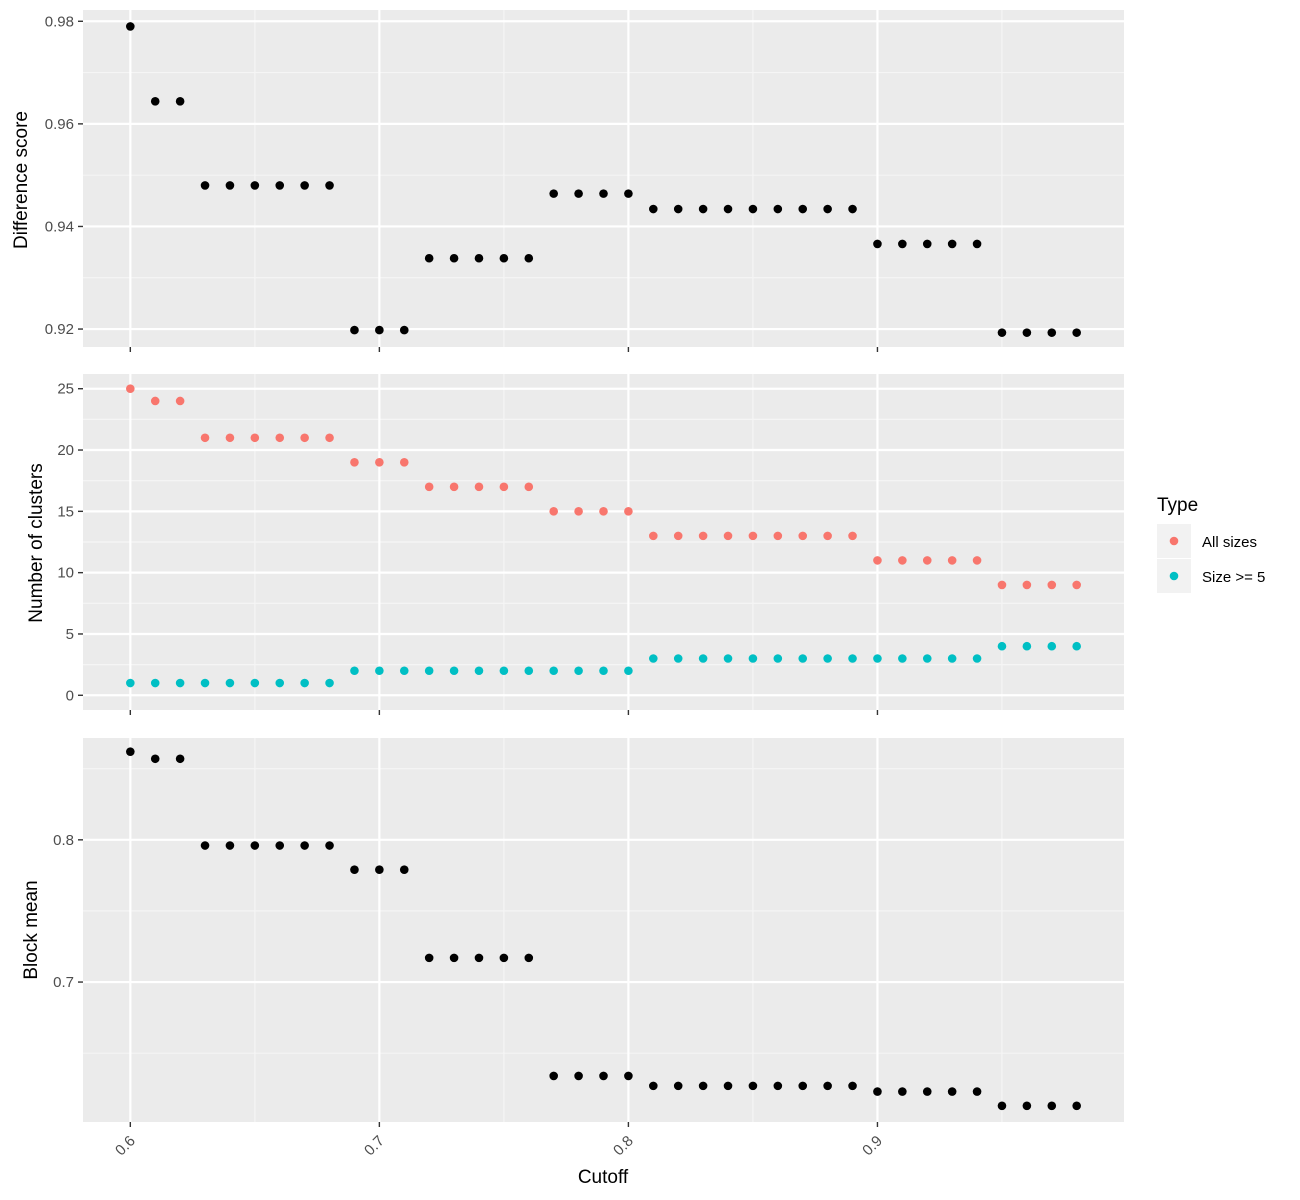 The height and width of the screenshot is (1200, 1300). What do you see at coordinates (1229, 542) in the screenshot?
I see `legend-label-all-sizes: All sizes` at bounding box center [1229, 542].